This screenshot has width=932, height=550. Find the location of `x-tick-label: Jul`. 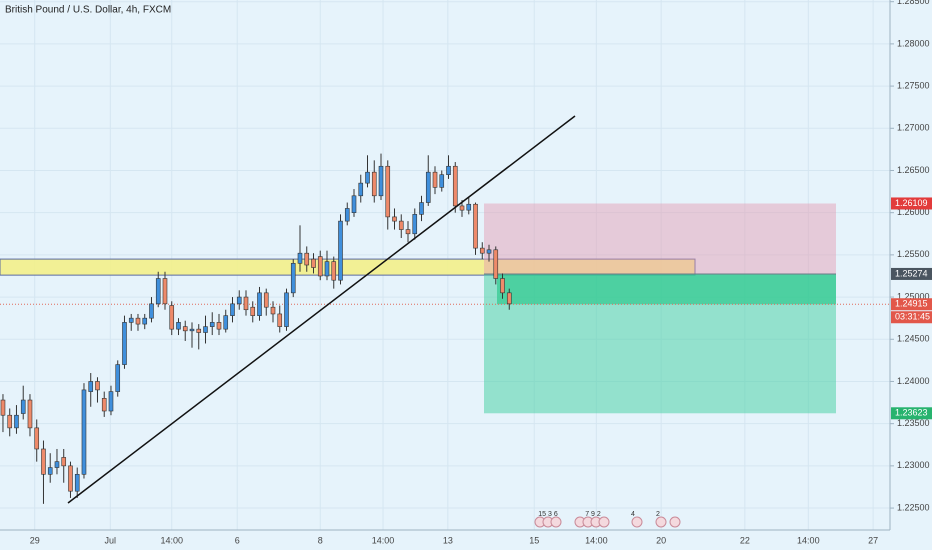

x-tick-label: Jul is located at coordinates (111, 540).